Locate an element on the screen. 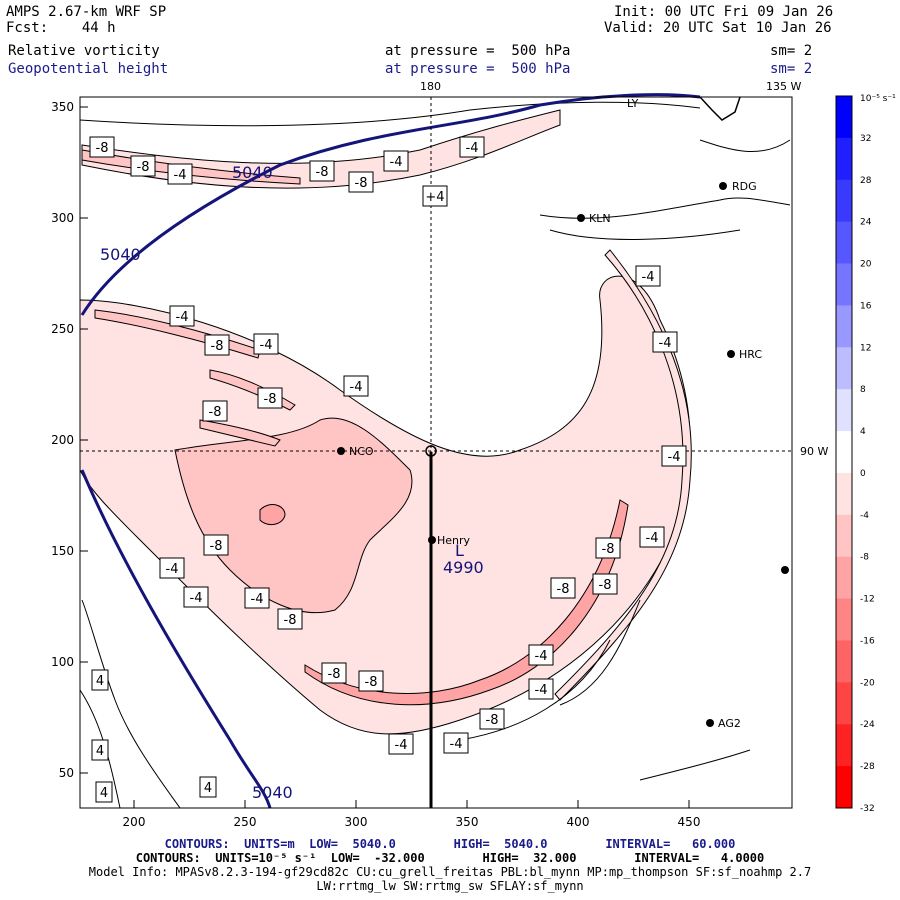 This screenshot has height=900, width=900. footer-physics: LW:rrtmg_lw SW:rrtmg_sw SFLAY:sf_mynn is located at coordinates (450, 886).